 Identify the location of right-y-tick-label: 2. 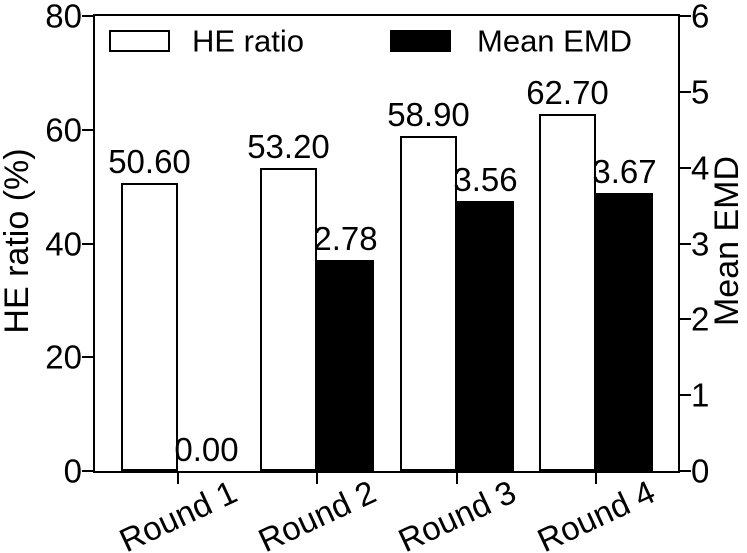
(700, 319).